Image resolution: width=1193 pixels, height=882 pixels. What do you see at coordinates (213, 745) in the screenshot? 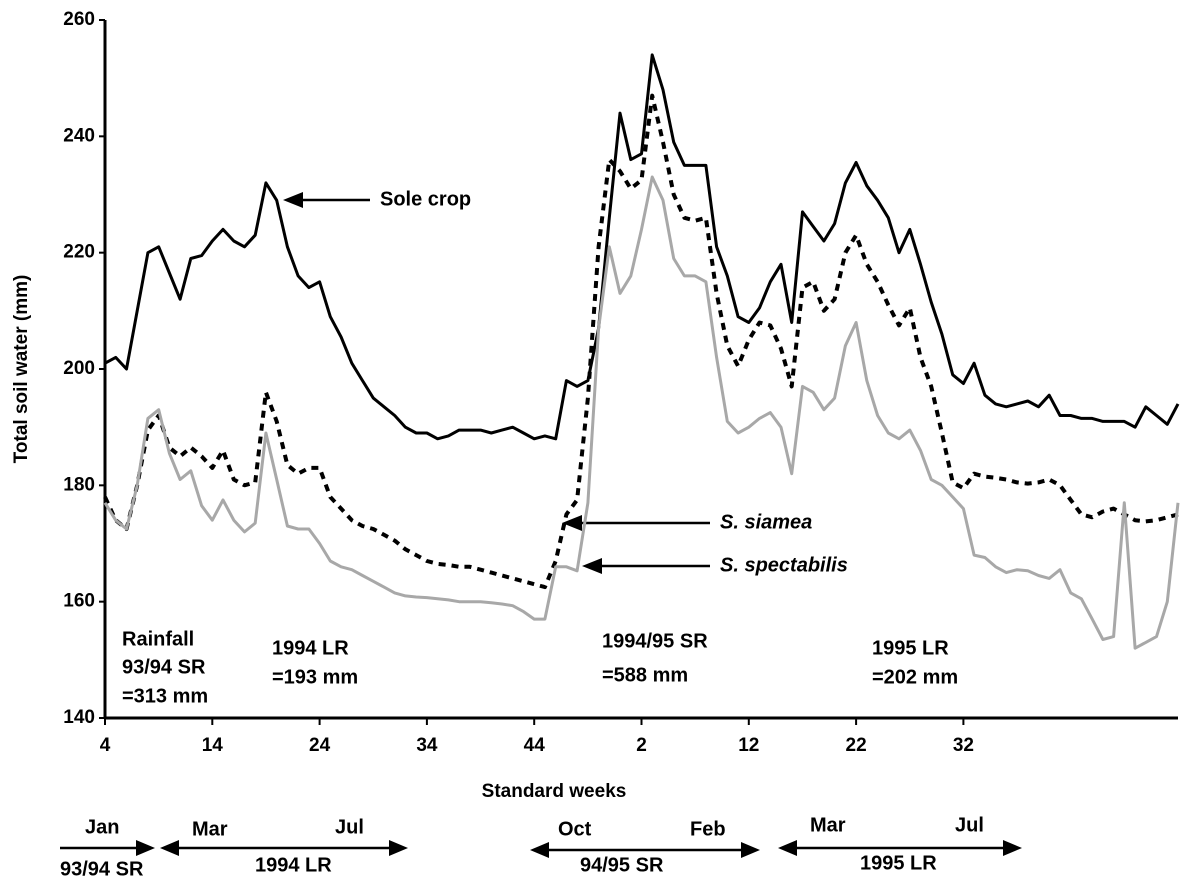
I see `x-tick-label: 14` at bounding box center [213, 745].